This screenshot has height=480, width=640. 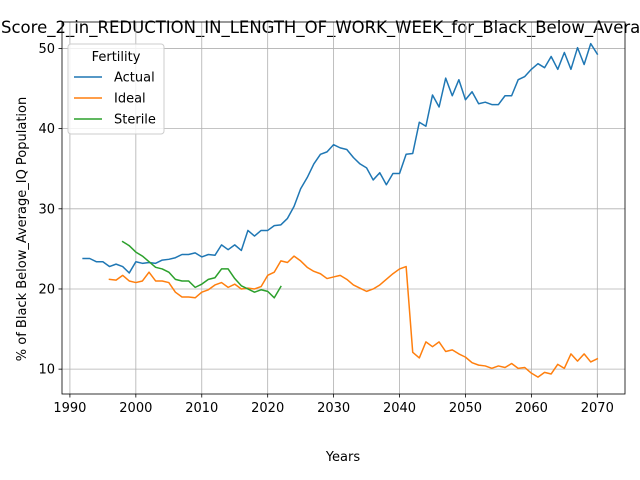 What do you see at coordinates (135, 408) in the screenshot?
I see `x-tick-label: 2000` at bounding box center [135, 408].